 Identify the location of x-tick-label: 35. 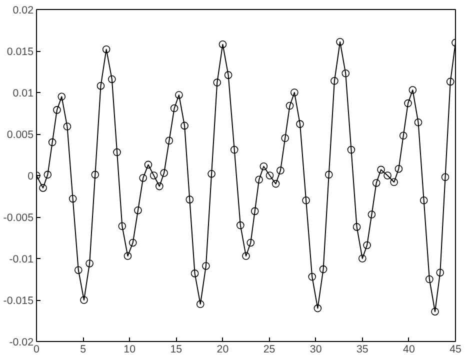
(362, 349).